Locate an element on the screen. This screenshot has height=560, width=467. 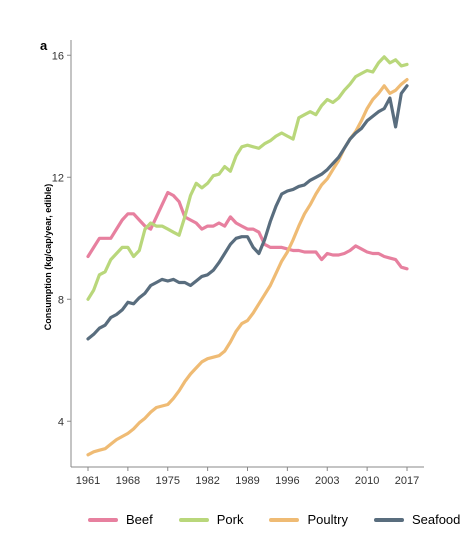
x-tick-label: 2003 is located at coordinates (327, 481).